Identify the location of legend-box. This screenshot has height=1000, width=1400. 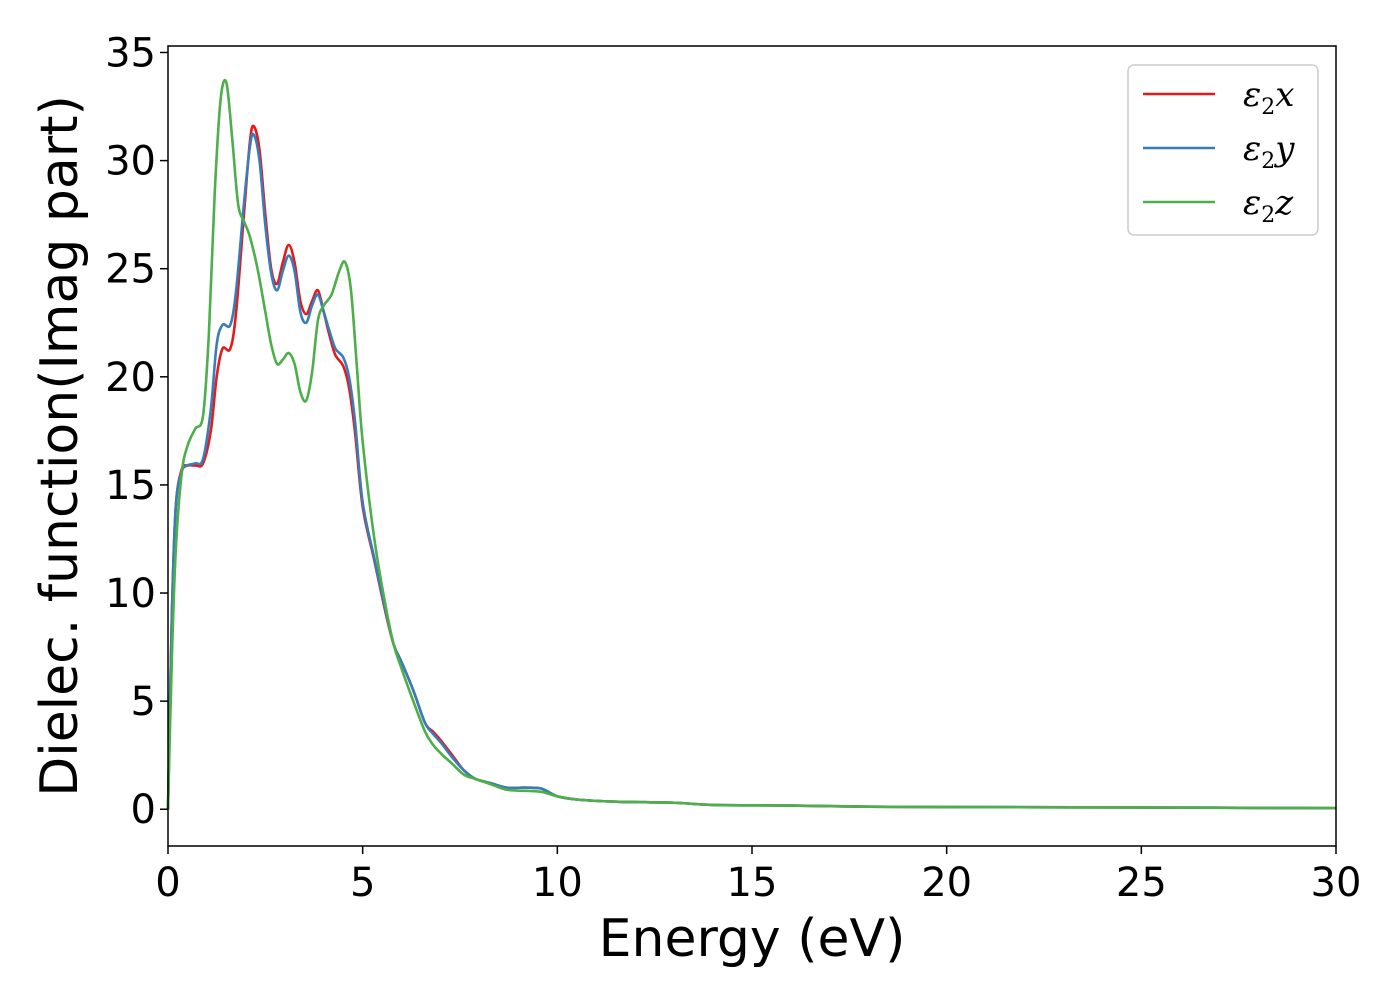
(1223, 150).